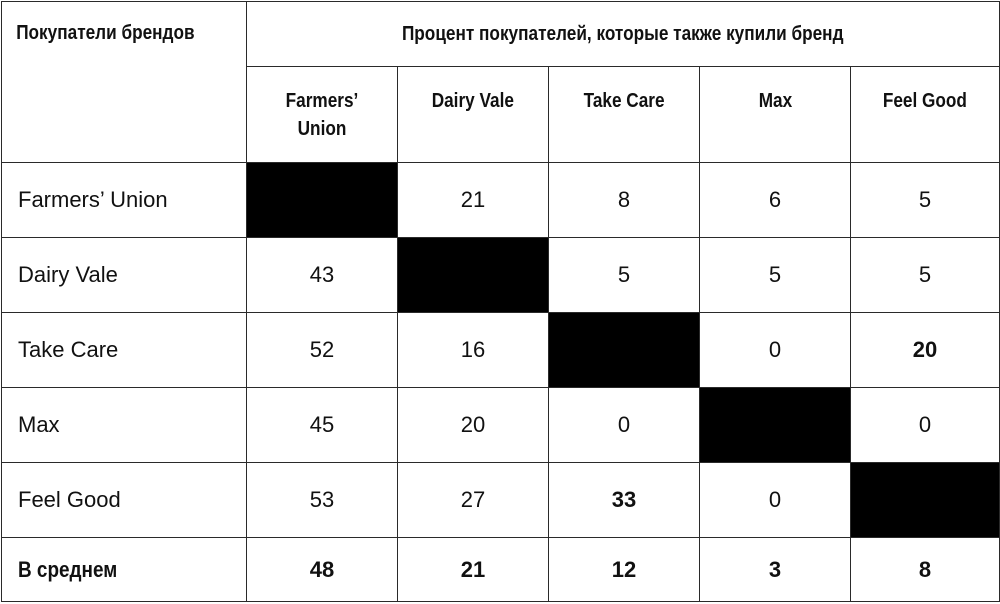  What do you see at coordinates (473, 114) in the screenshot?
I see `column-header-dairy-vale: Dairy Vale` at bounding box center [473, 114].